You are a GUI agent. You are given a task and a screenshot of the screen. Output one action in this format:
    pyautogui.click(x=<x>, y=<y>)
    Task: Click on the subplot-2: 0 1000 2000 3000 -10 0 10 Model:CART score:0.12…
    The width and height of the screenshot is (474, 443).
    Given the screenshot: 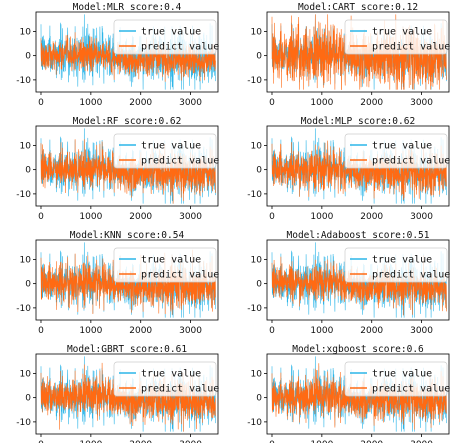 What is the action you would take?
    pyautogui.click(x=348, y=55)
    